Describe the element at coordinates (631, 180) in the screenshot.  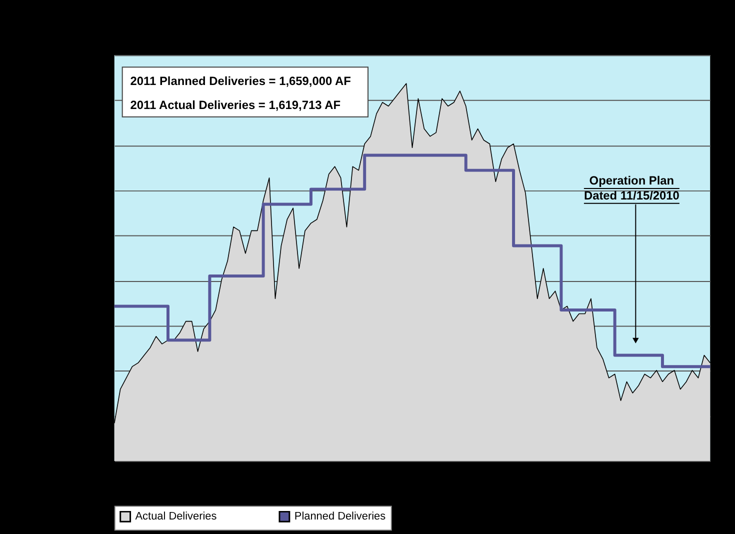
I see `annotation: Operation Plan` at that location.